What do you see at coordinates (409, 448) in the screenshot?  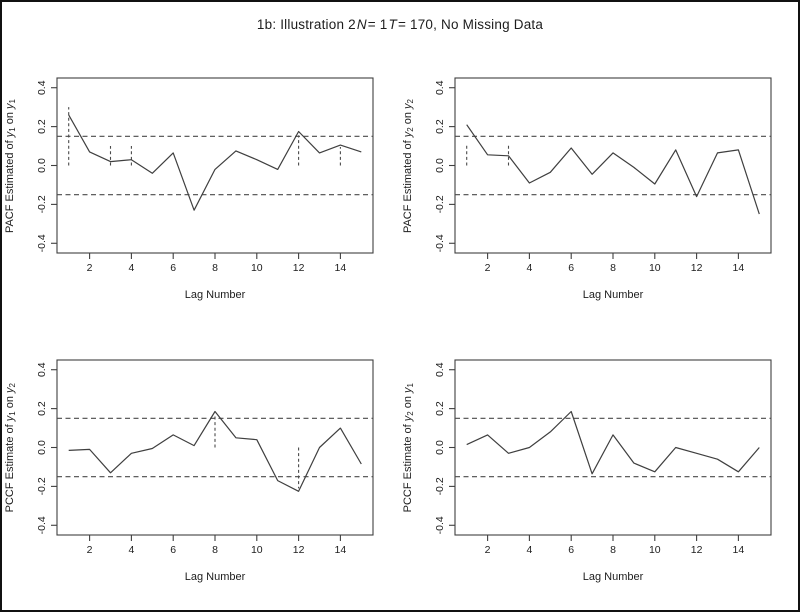 I see `y-axis-title: PCCF Estimate of y2 on y1` at bounding box center [409, 448].